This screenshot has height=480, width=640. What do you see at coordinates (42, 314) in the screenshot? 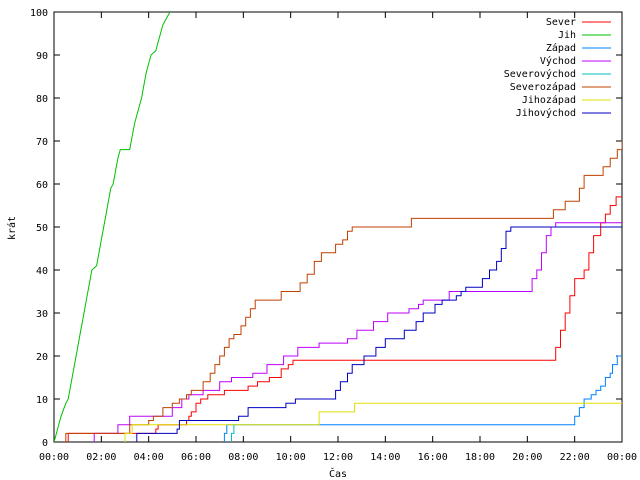
I see `y-tick-label: 30` at bounding box center [42, 314].